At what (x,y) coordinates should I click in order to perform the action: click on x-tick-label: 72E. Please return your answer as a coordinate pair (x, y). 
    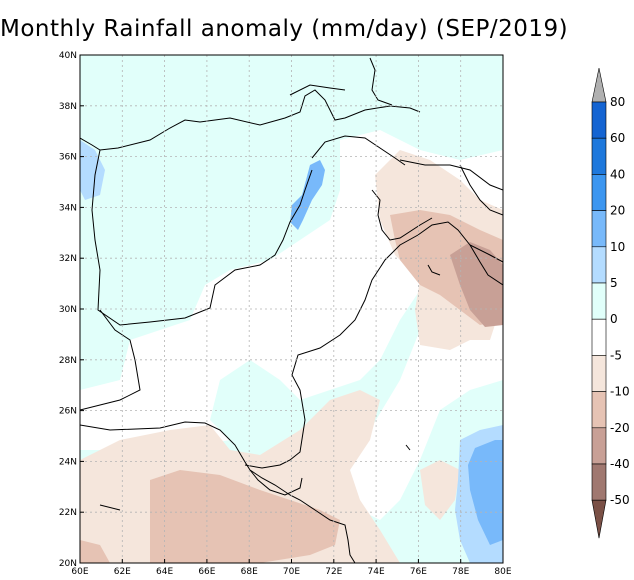
    Looking at the image, I should click on (333, 572).